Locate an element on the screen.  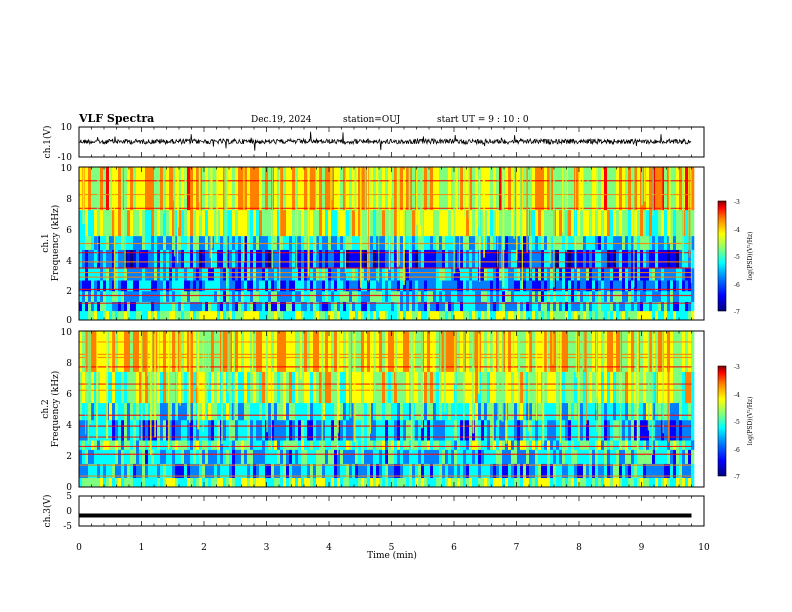
ch2-frequency-ylabel: Frequency (kHz) is located at coordinates (55, 409).